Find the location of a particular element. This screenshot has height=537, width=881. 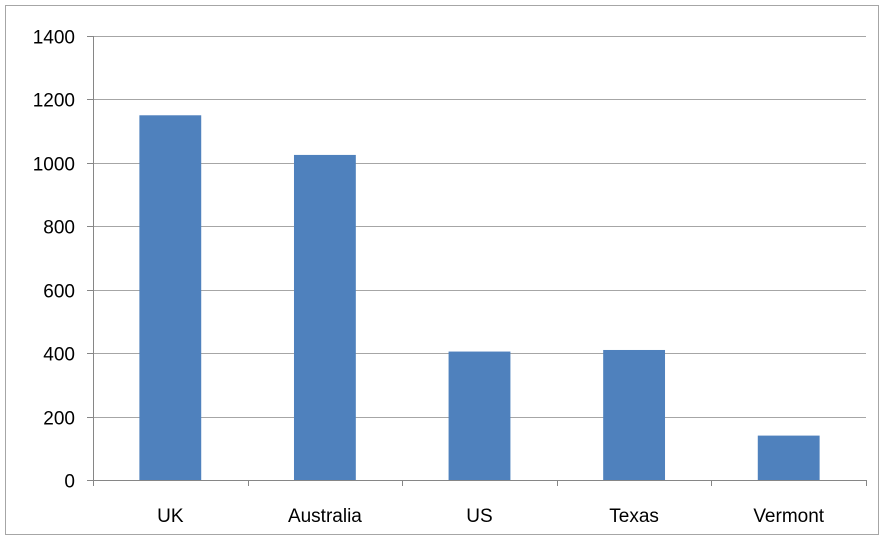

x-tick-label: UK is located at coordinates (170, 516).